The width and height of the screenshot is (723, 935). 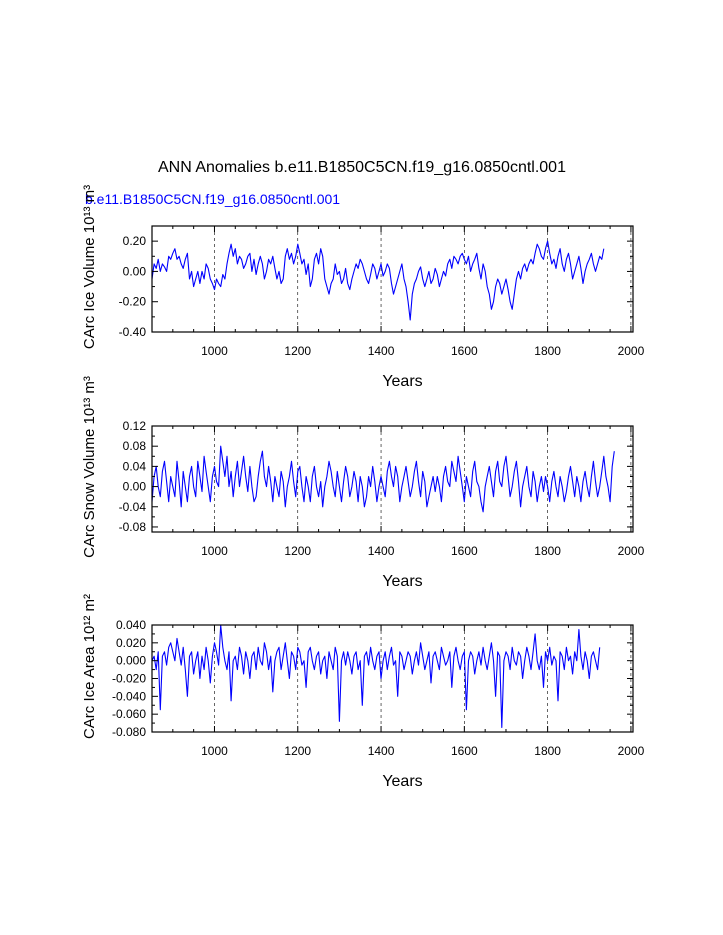 I want to click on run-label: b.e11.B1850C5CN.f19_g16.0850cntl.001, so click(x=212, y=199).